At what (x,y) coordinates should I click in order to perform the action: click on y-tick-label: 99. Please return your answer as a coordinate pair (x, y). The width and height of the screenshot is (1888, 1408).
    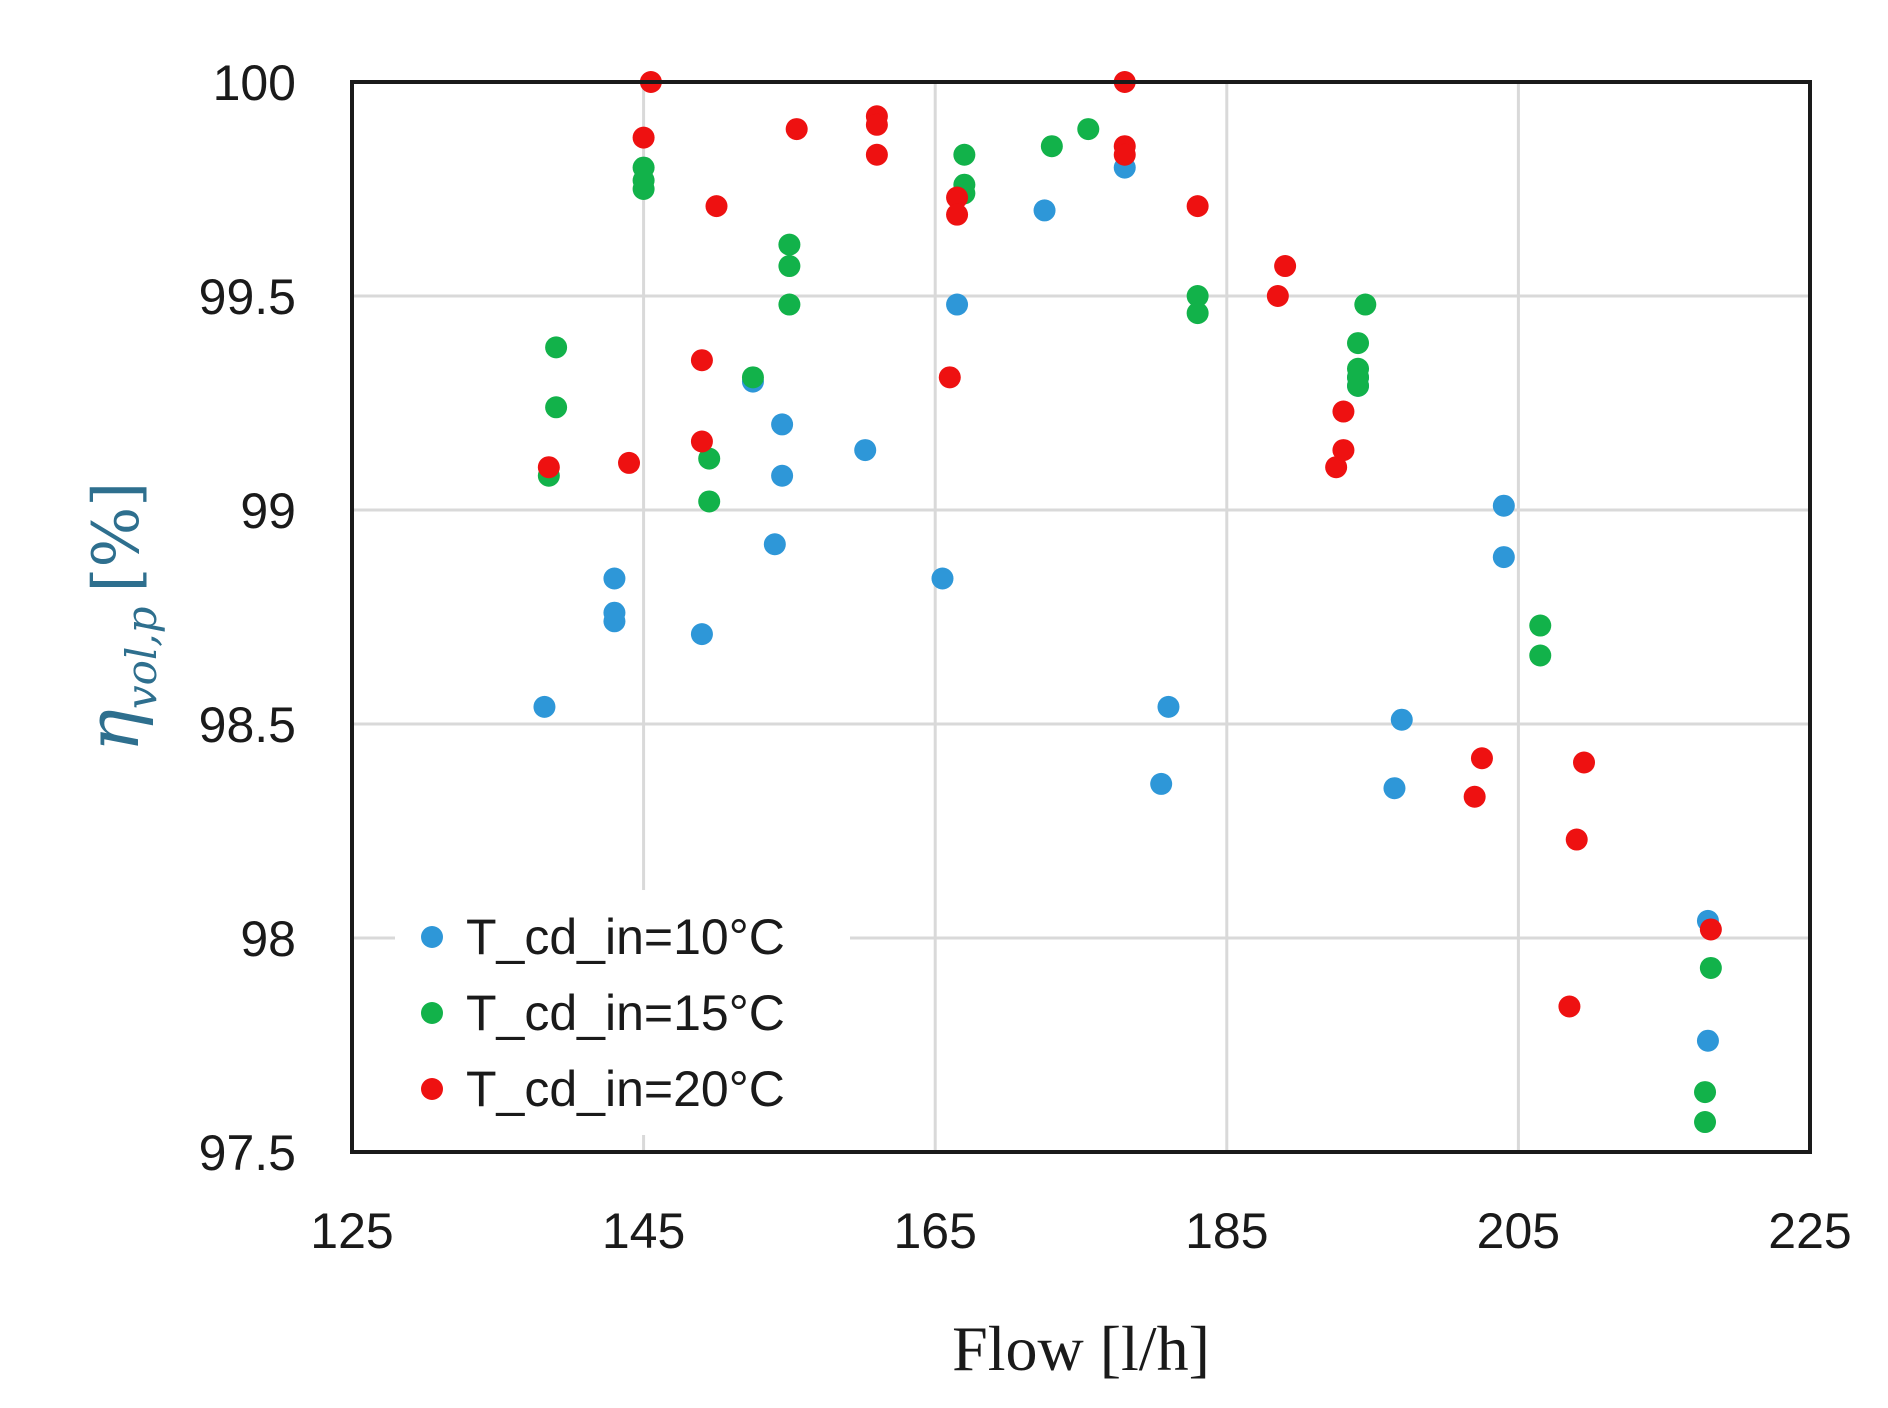
    Looking at the image, I should click on (268, 511).